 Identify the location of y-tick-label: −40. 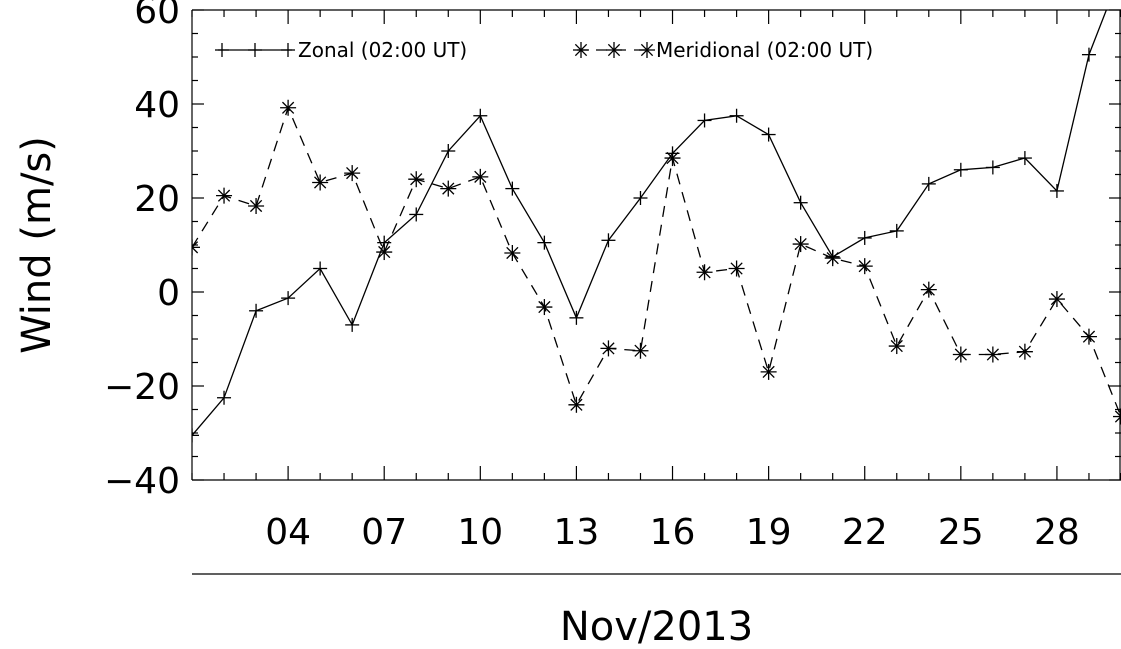
(142, 481).